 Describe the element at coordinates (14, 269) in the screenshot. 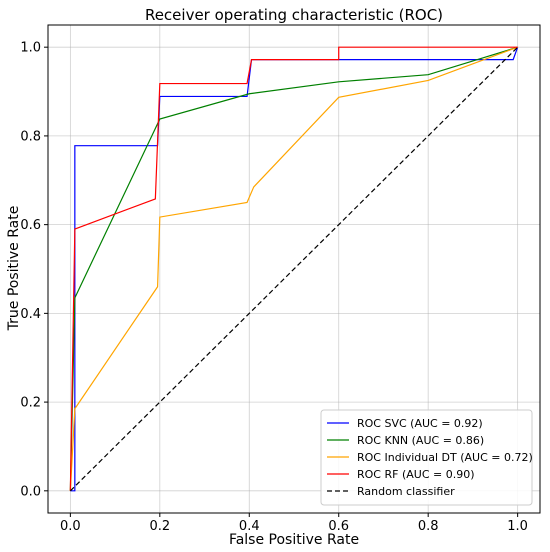

I see `y-axis-label: True Positive Rate` at that location.